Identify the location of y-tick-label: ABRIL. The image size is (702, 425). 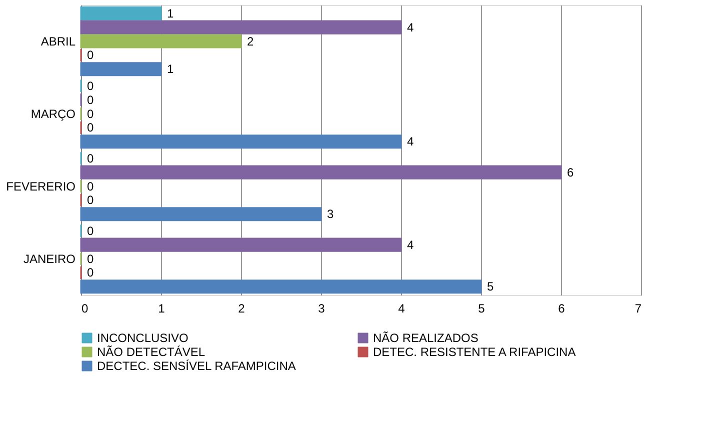
(58, 41).